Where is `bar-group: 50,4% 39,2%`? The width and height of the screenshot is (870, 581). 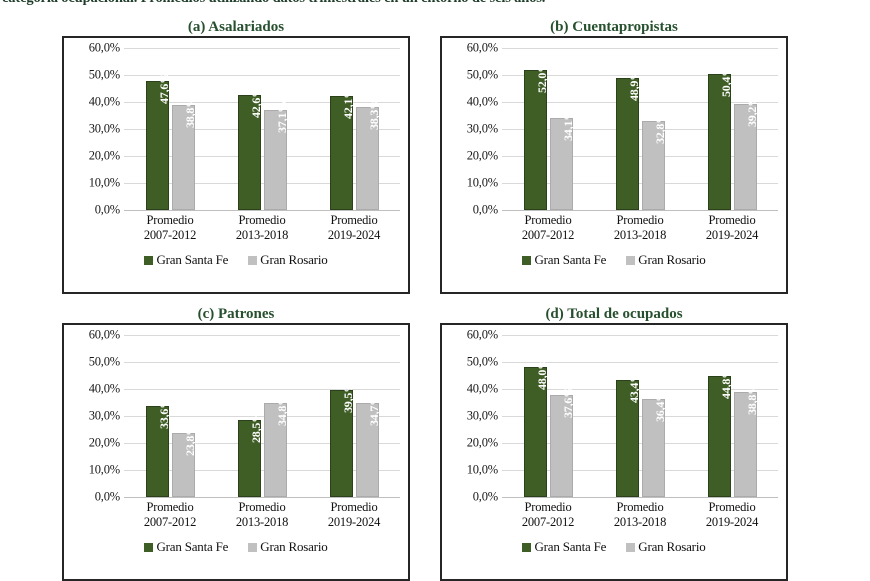 bar-group: 50,4% 39,2% is located at coordinates (732, 129).